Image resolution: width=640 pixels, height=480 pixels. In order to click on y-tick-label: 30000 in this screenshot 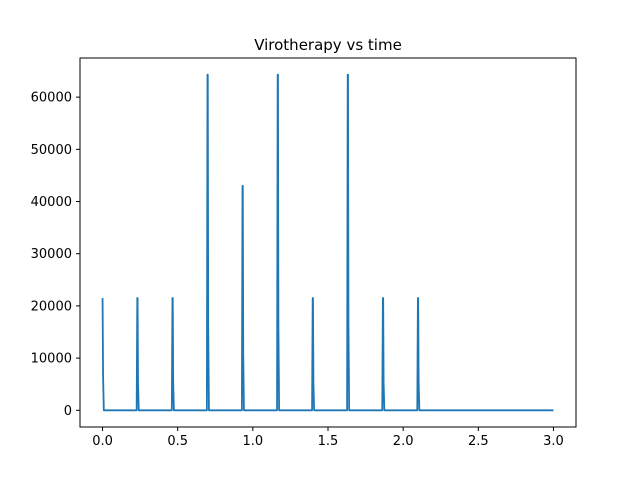, I will do `click(51, 254)`.